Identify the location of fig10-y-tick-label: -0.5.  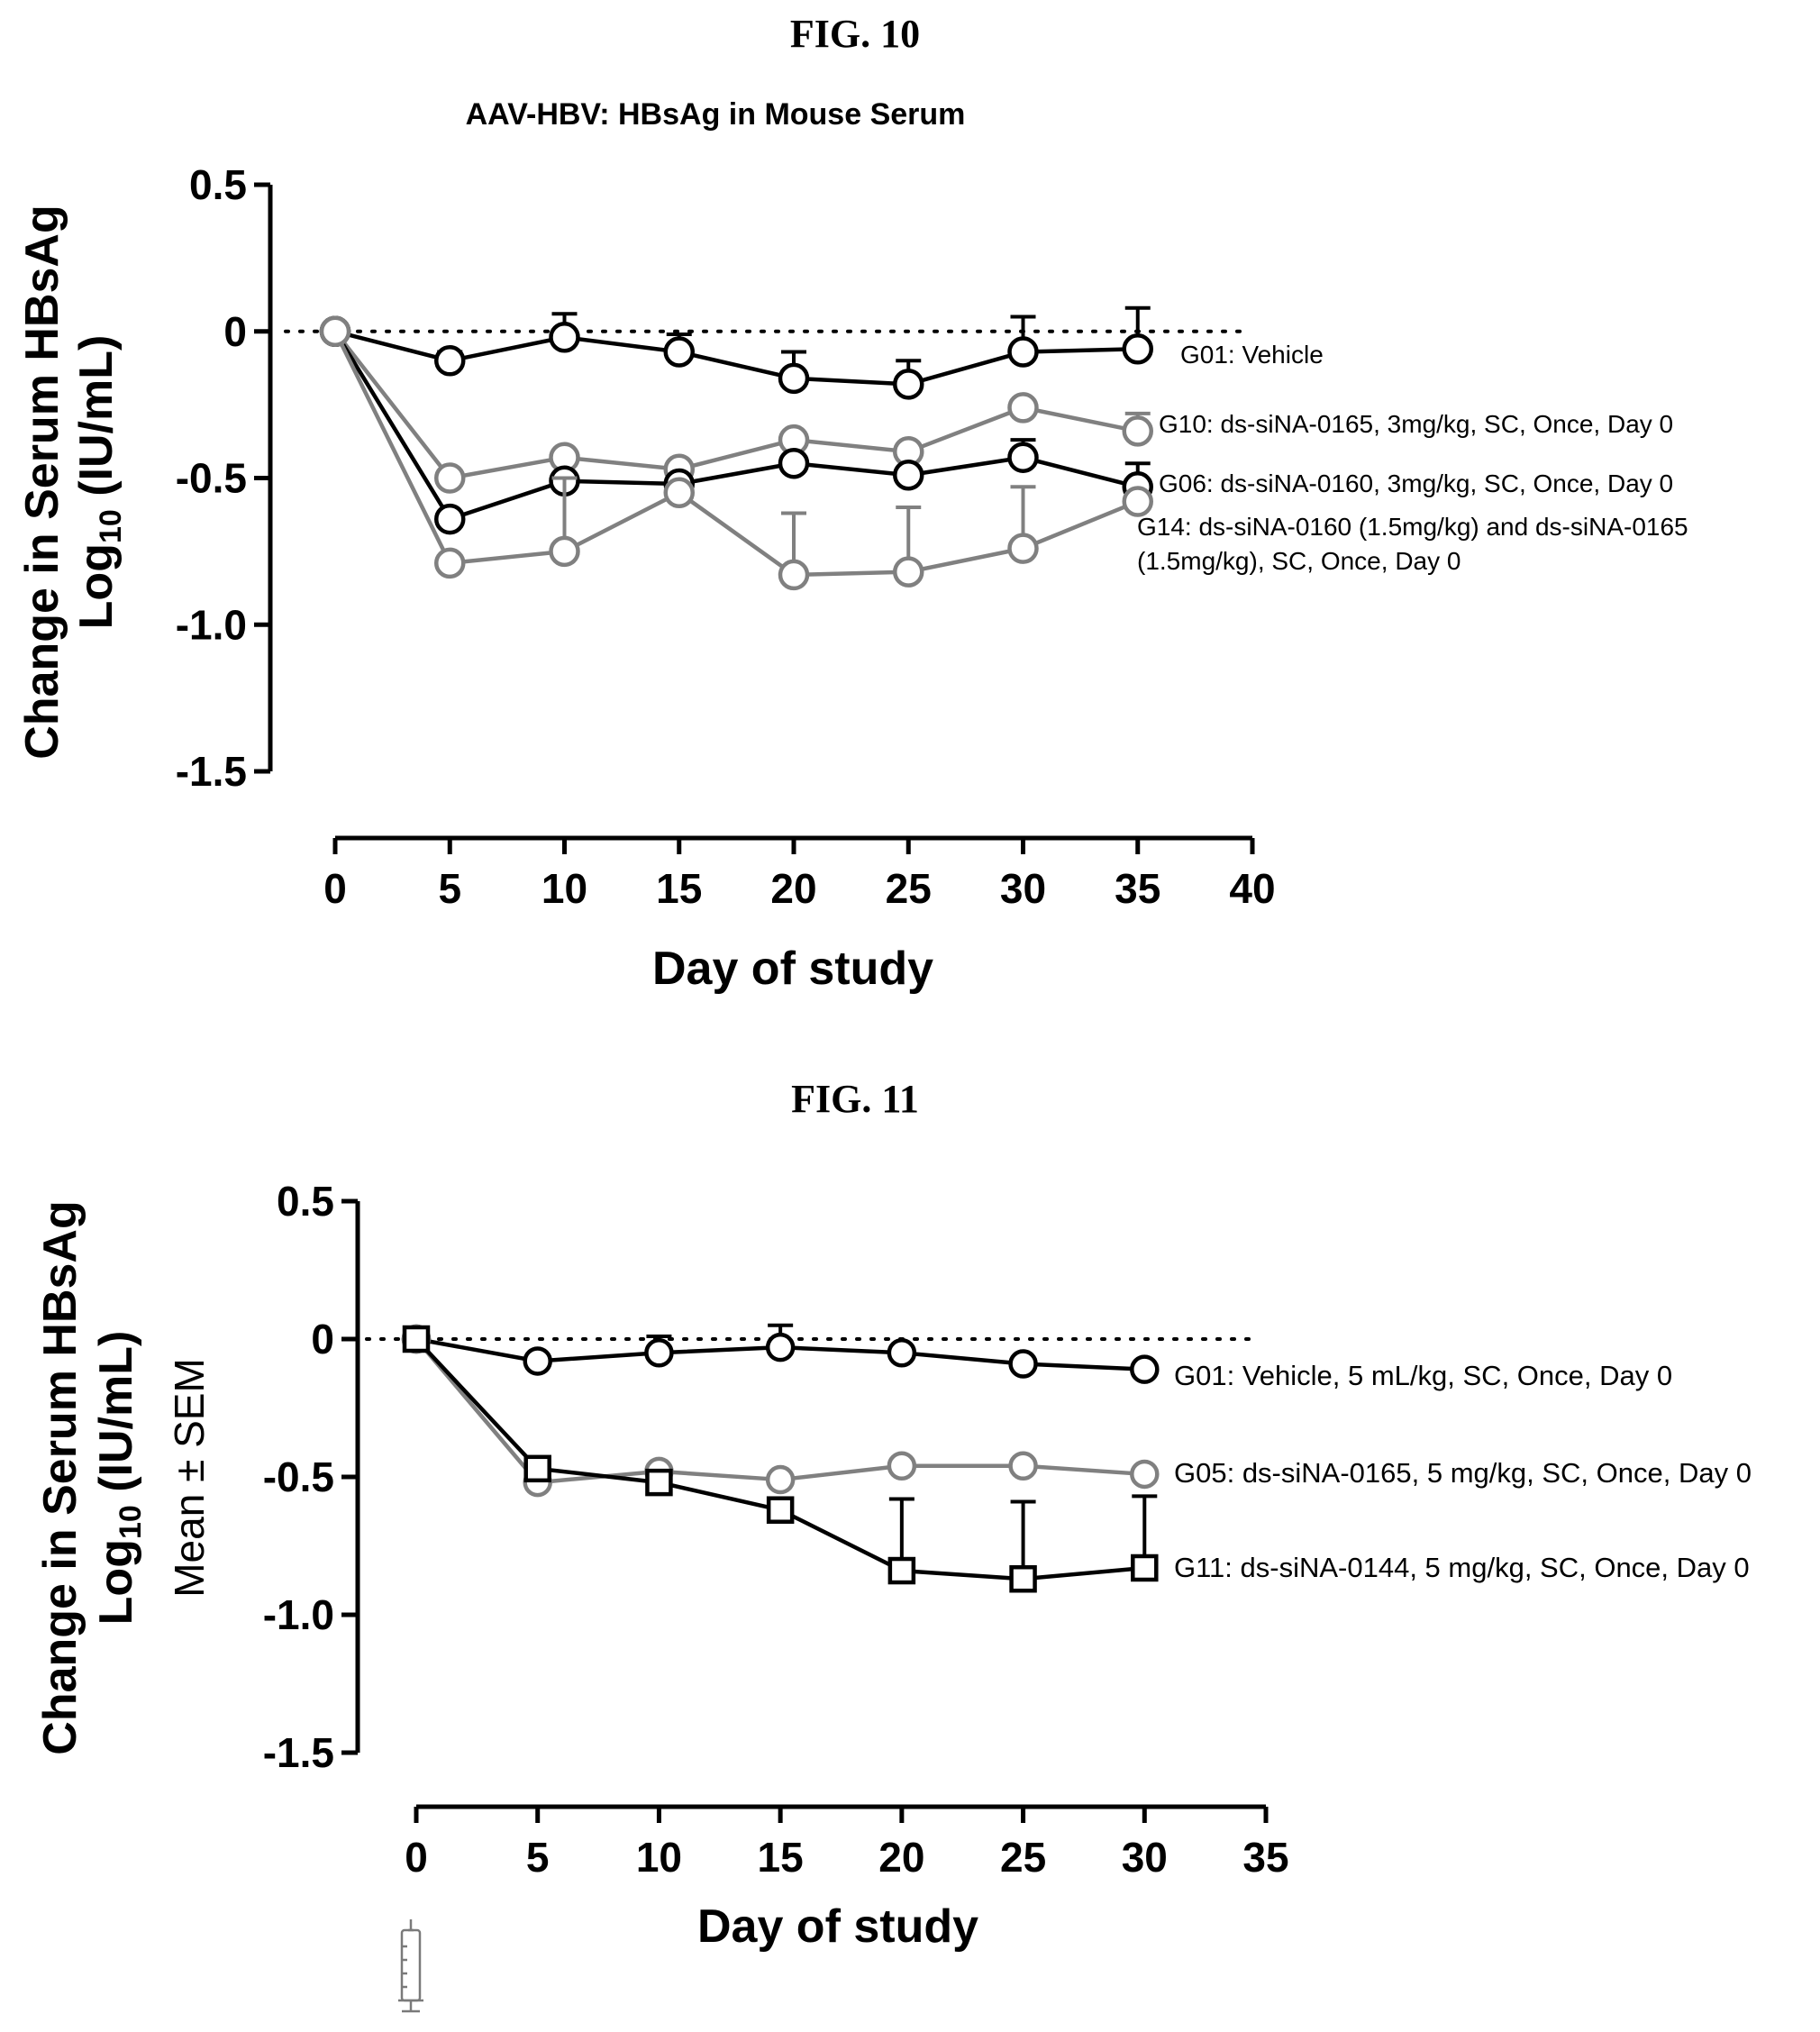
(211, 478).